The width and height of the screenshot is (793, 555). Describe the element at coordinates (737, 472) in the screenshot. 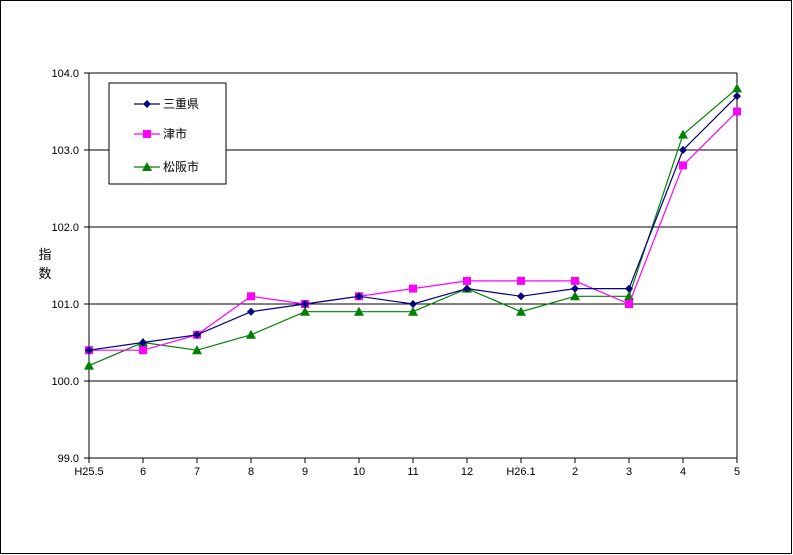

I see `x-tick-label: 5` at that location.